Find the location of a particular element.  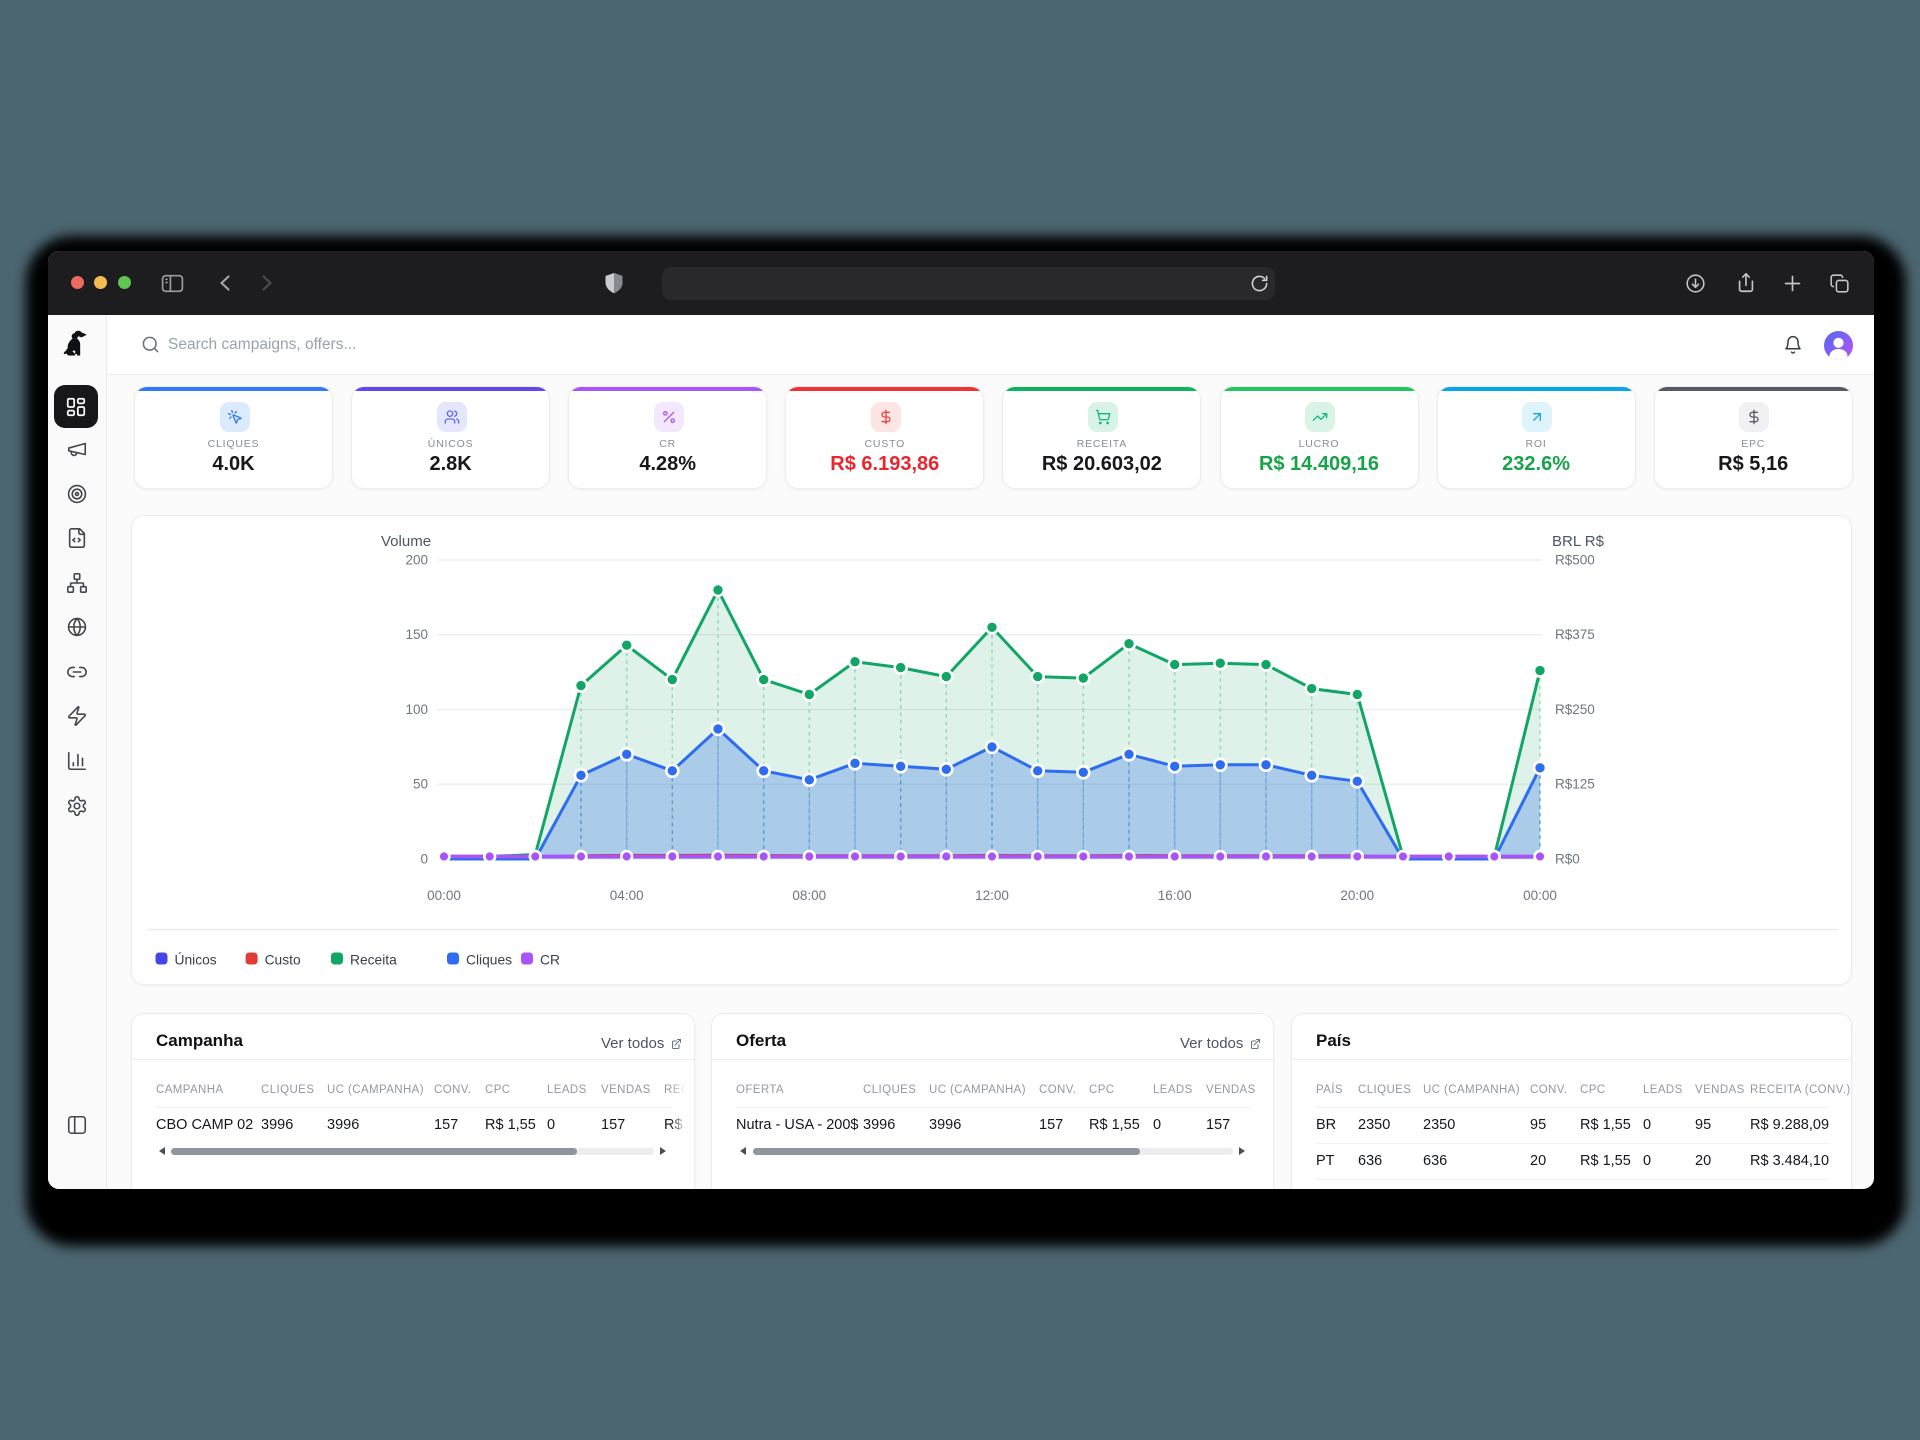

svg-text: R$250 is located at coordinates (1575, 709).